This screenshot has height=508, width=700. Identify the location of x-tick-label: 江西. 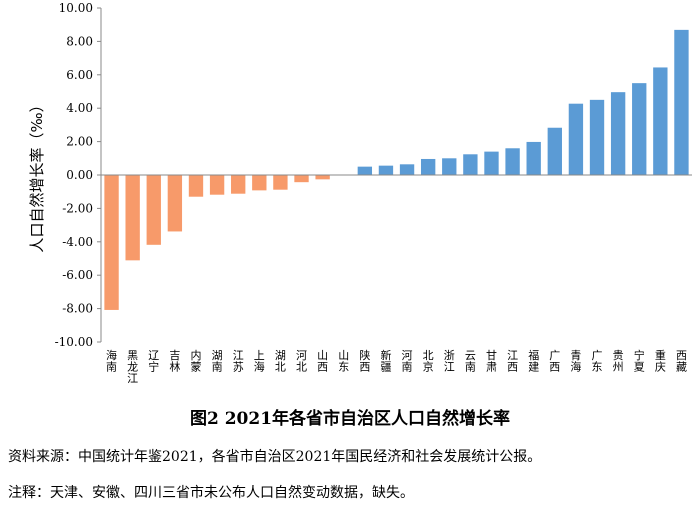
(512, 361).